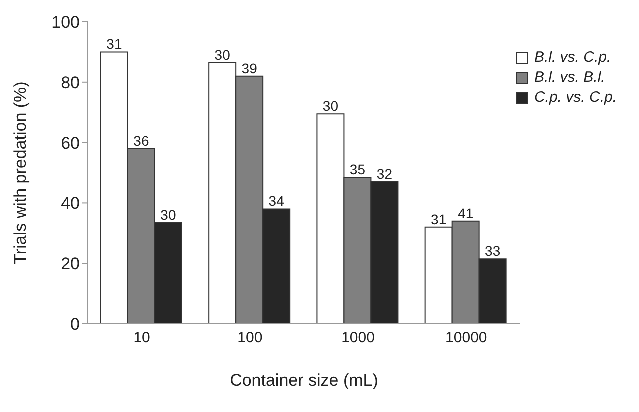 This screenshot has width=639, height=412. What do you see at coordinates (358, 338) in the screenshot?
I see `x-tick-label: 1000` at bounding box center [358, 338].